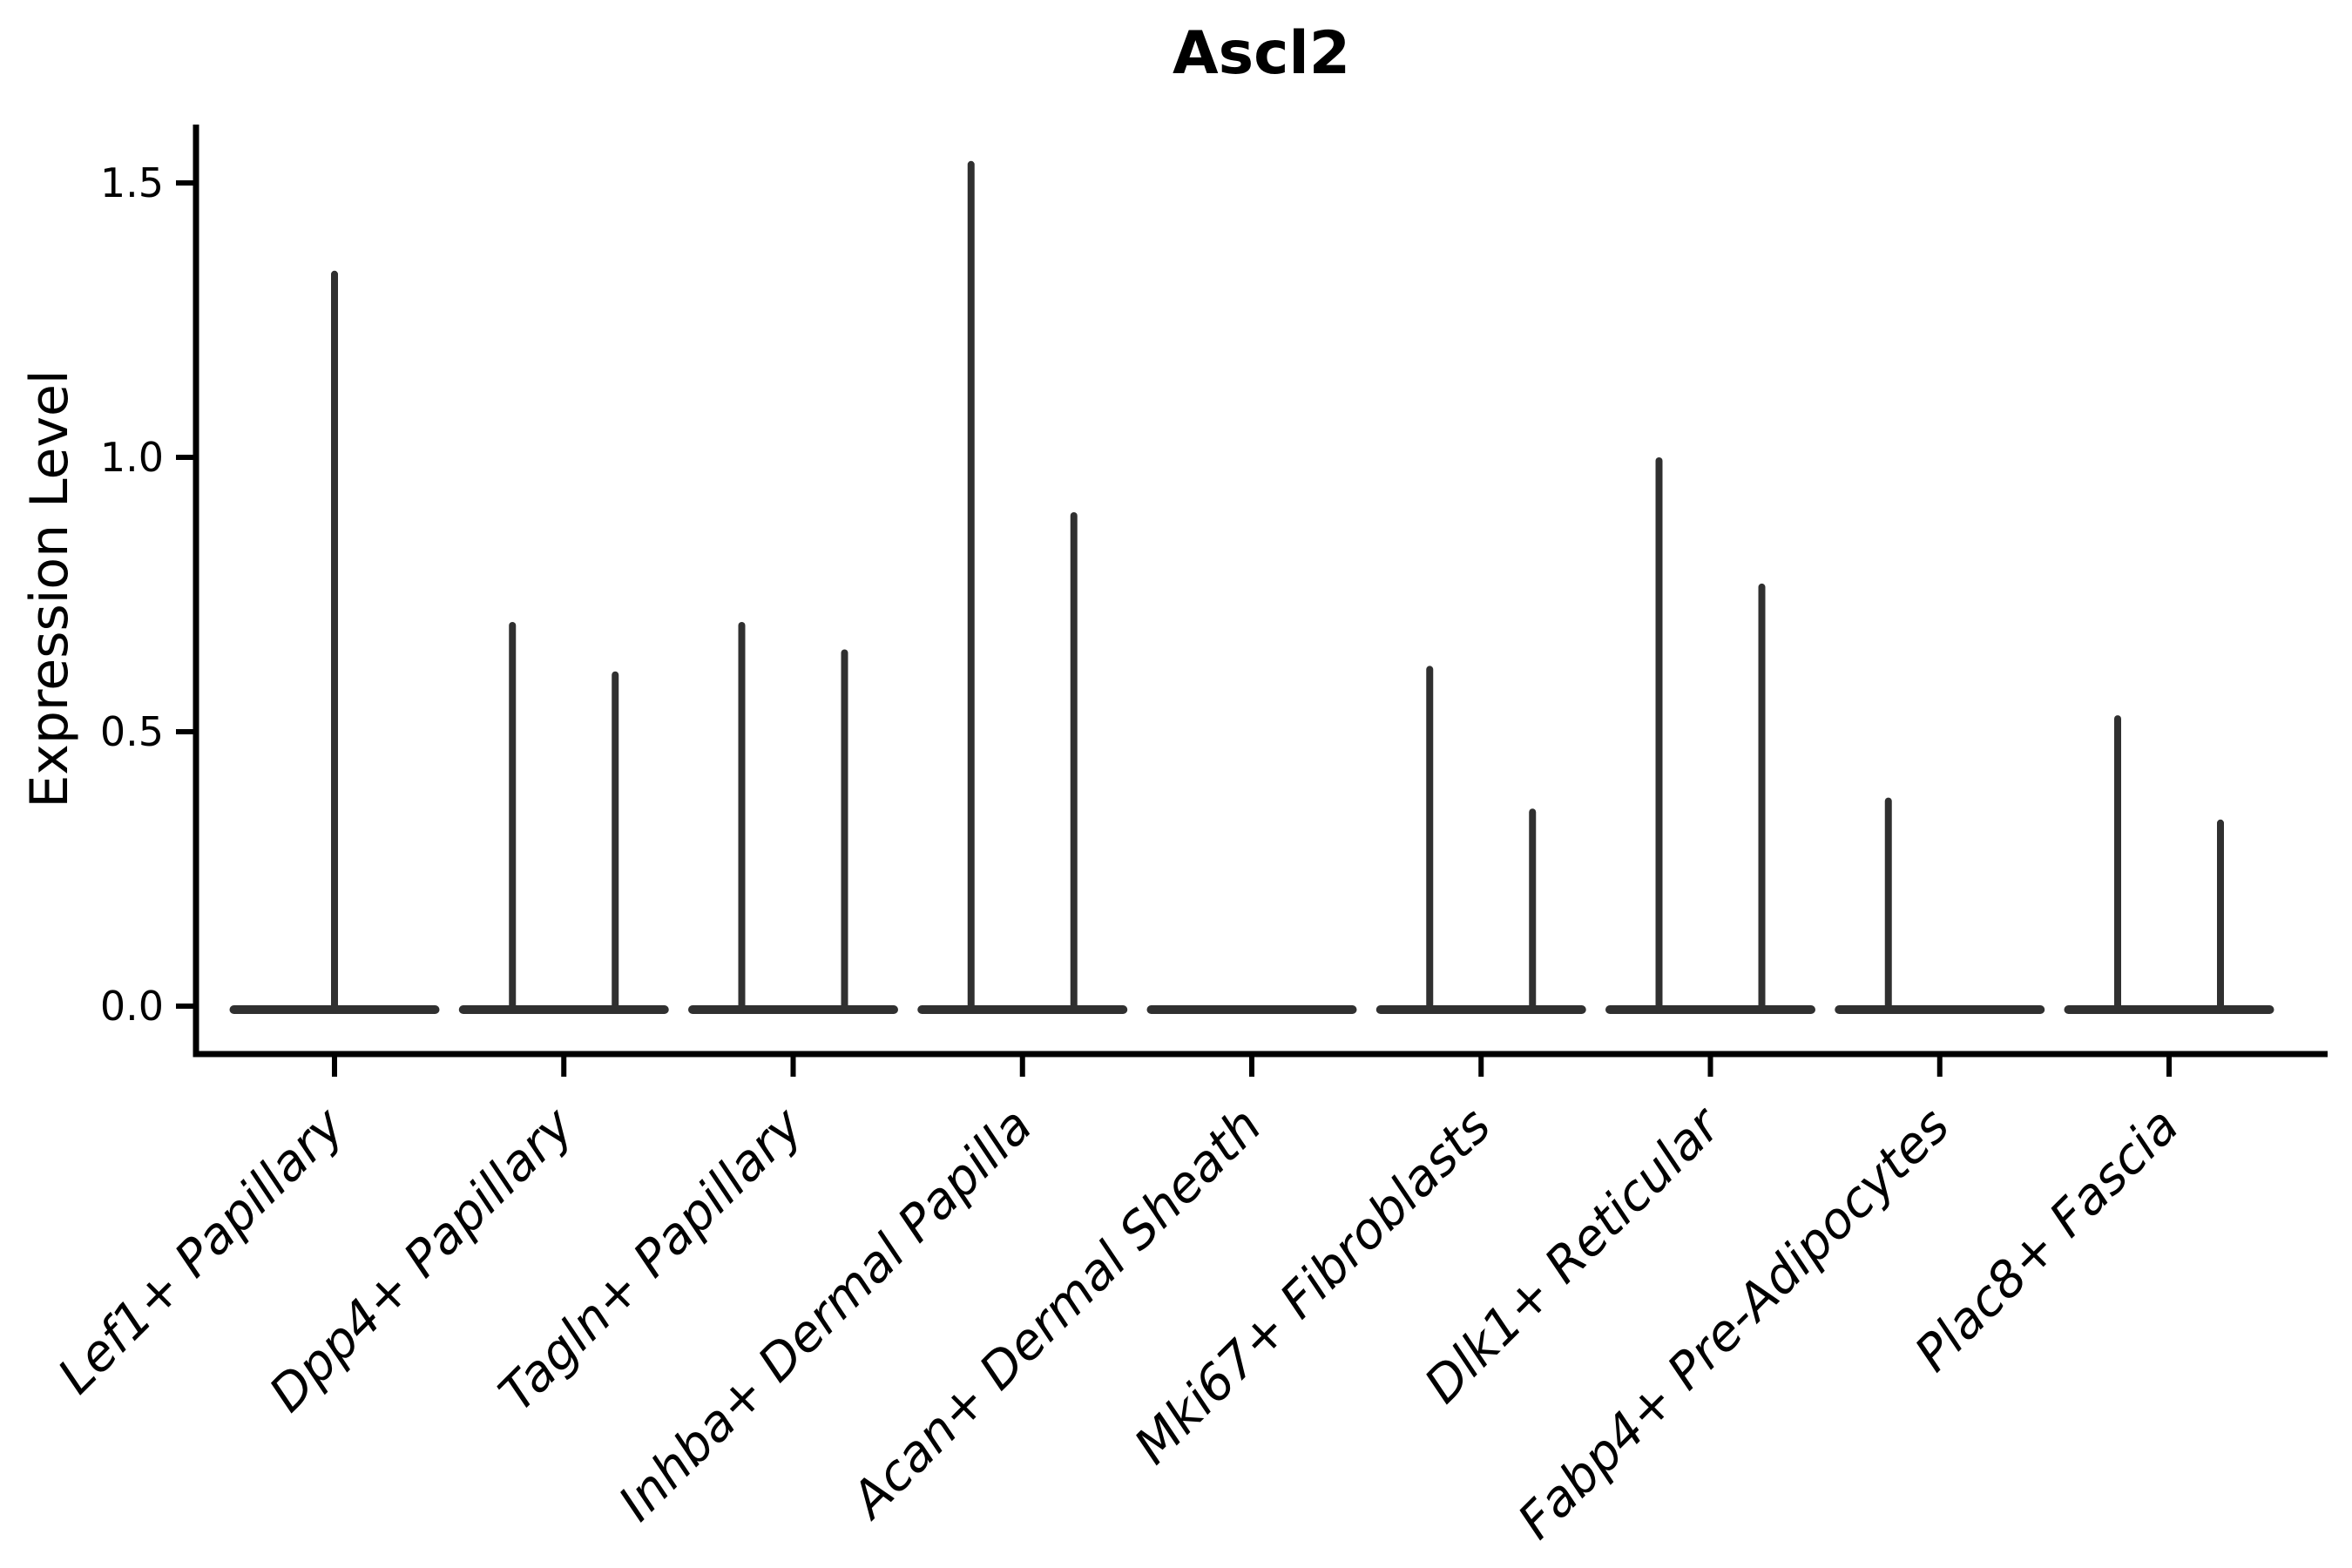  Describe the element at coordinates (132, 1006) in the screenshot. I see `y-tick-label: 0.0` at that location.